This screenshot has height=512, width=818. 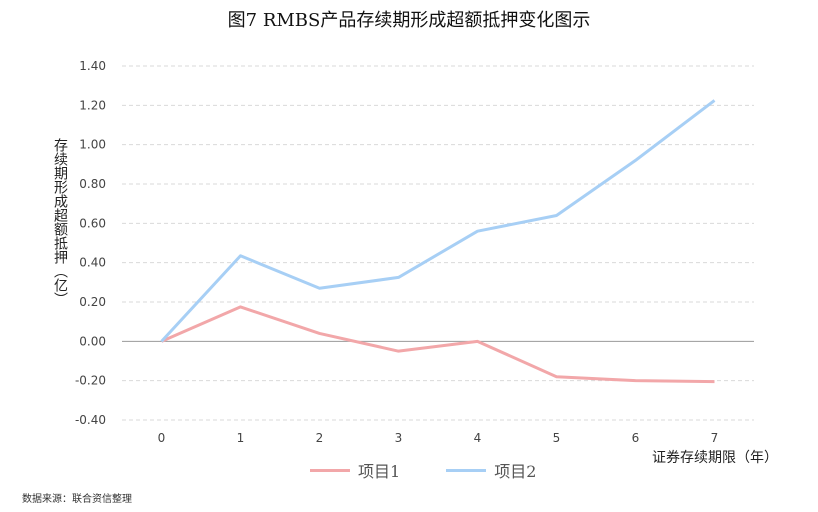 What do you see at coordinates (241, 438) in the screenshot?
I see `x-tick-label: 1` at bounding box center [241, 438].